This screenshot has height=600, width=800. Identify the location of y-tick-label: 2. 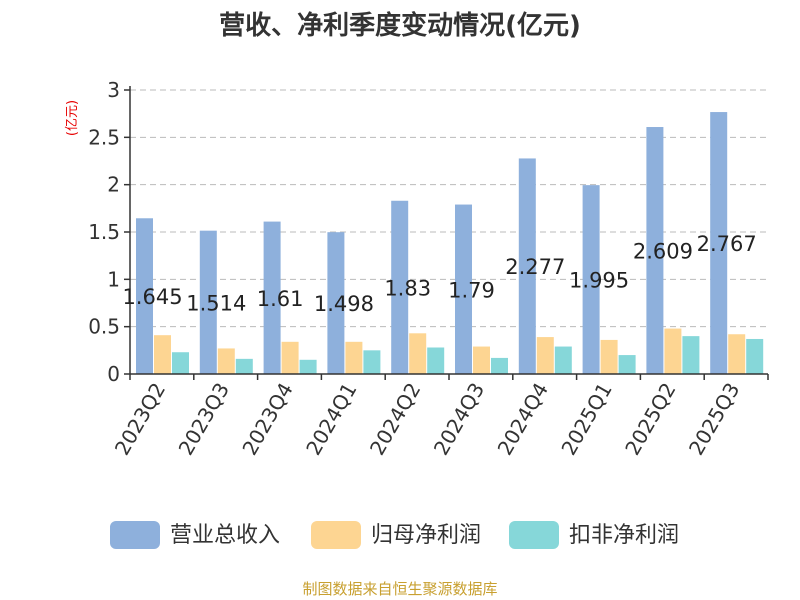
(113, 185).